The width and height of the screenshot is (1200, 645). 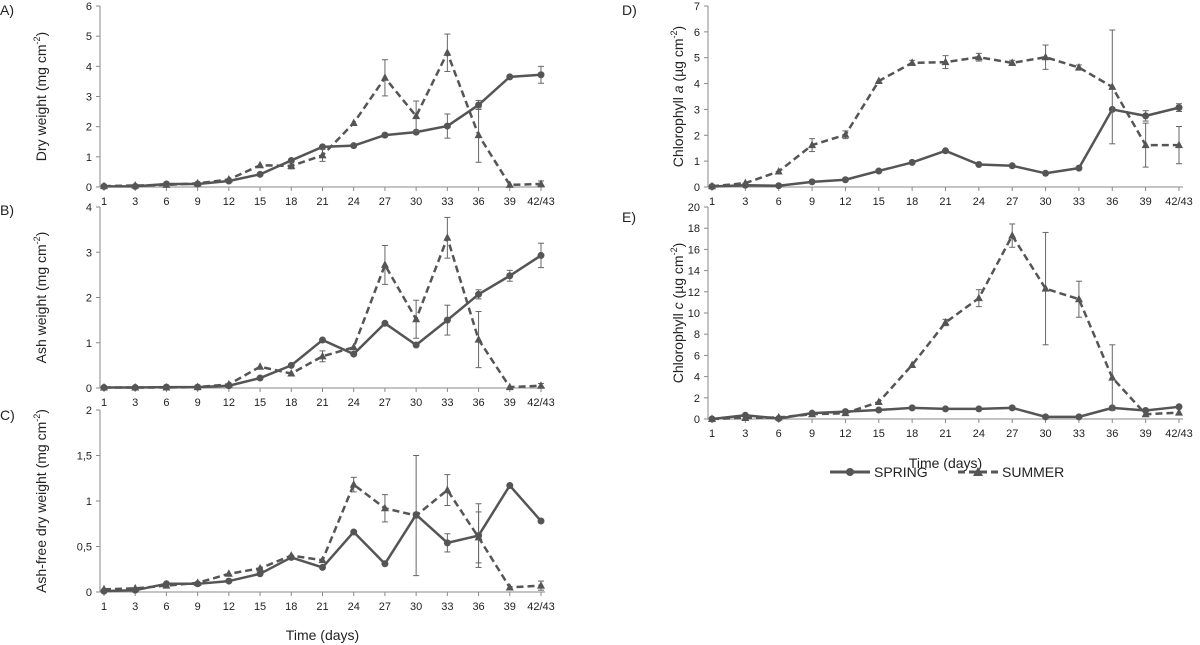 What do you see at coordinates (697, 335) in the screenshot?
I see `y-tick-label: 8` at bounding box center [697, 335].